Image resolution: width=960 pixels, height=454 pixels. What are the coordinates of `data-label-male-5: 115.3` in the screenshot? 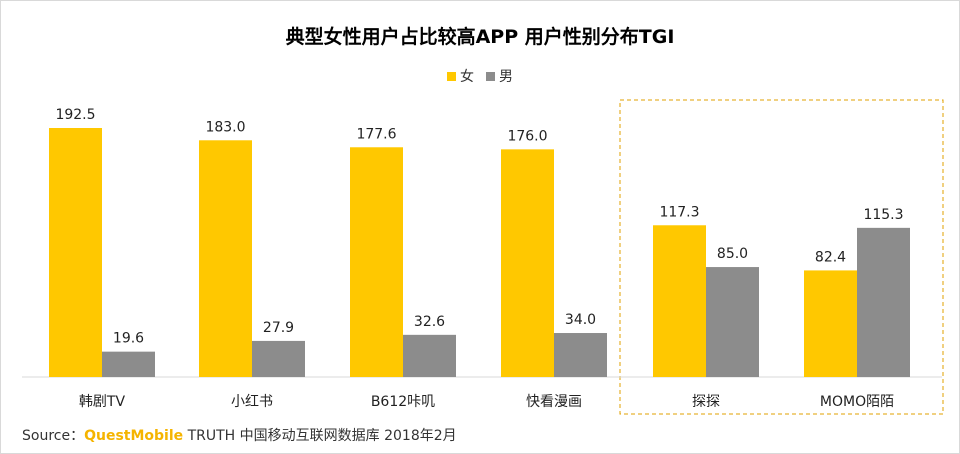 It's located at (883, 215).